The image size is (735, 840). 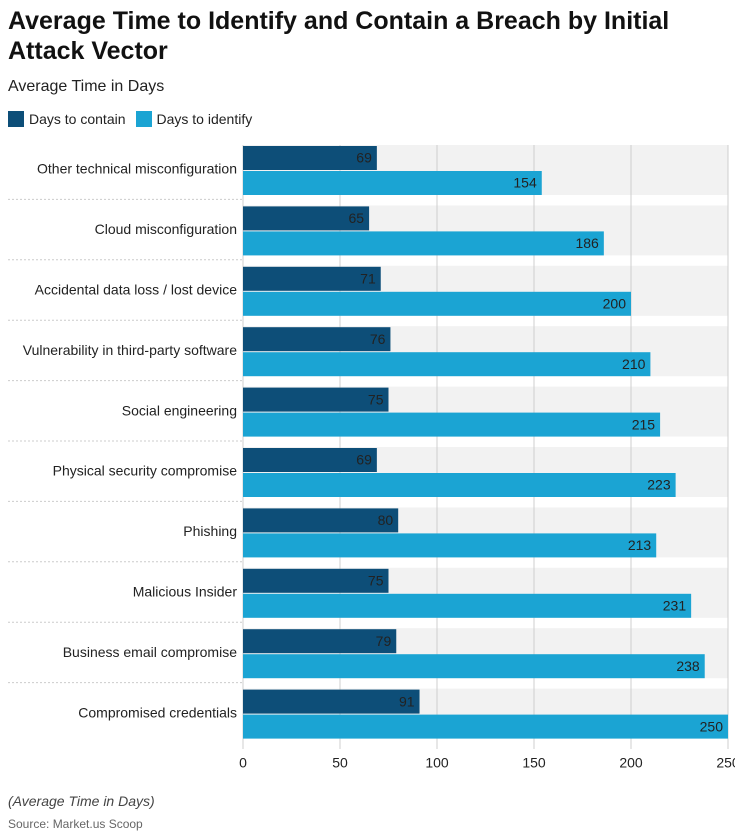 I want to click on x-tick-label: 250, so click(x=725, y=763).